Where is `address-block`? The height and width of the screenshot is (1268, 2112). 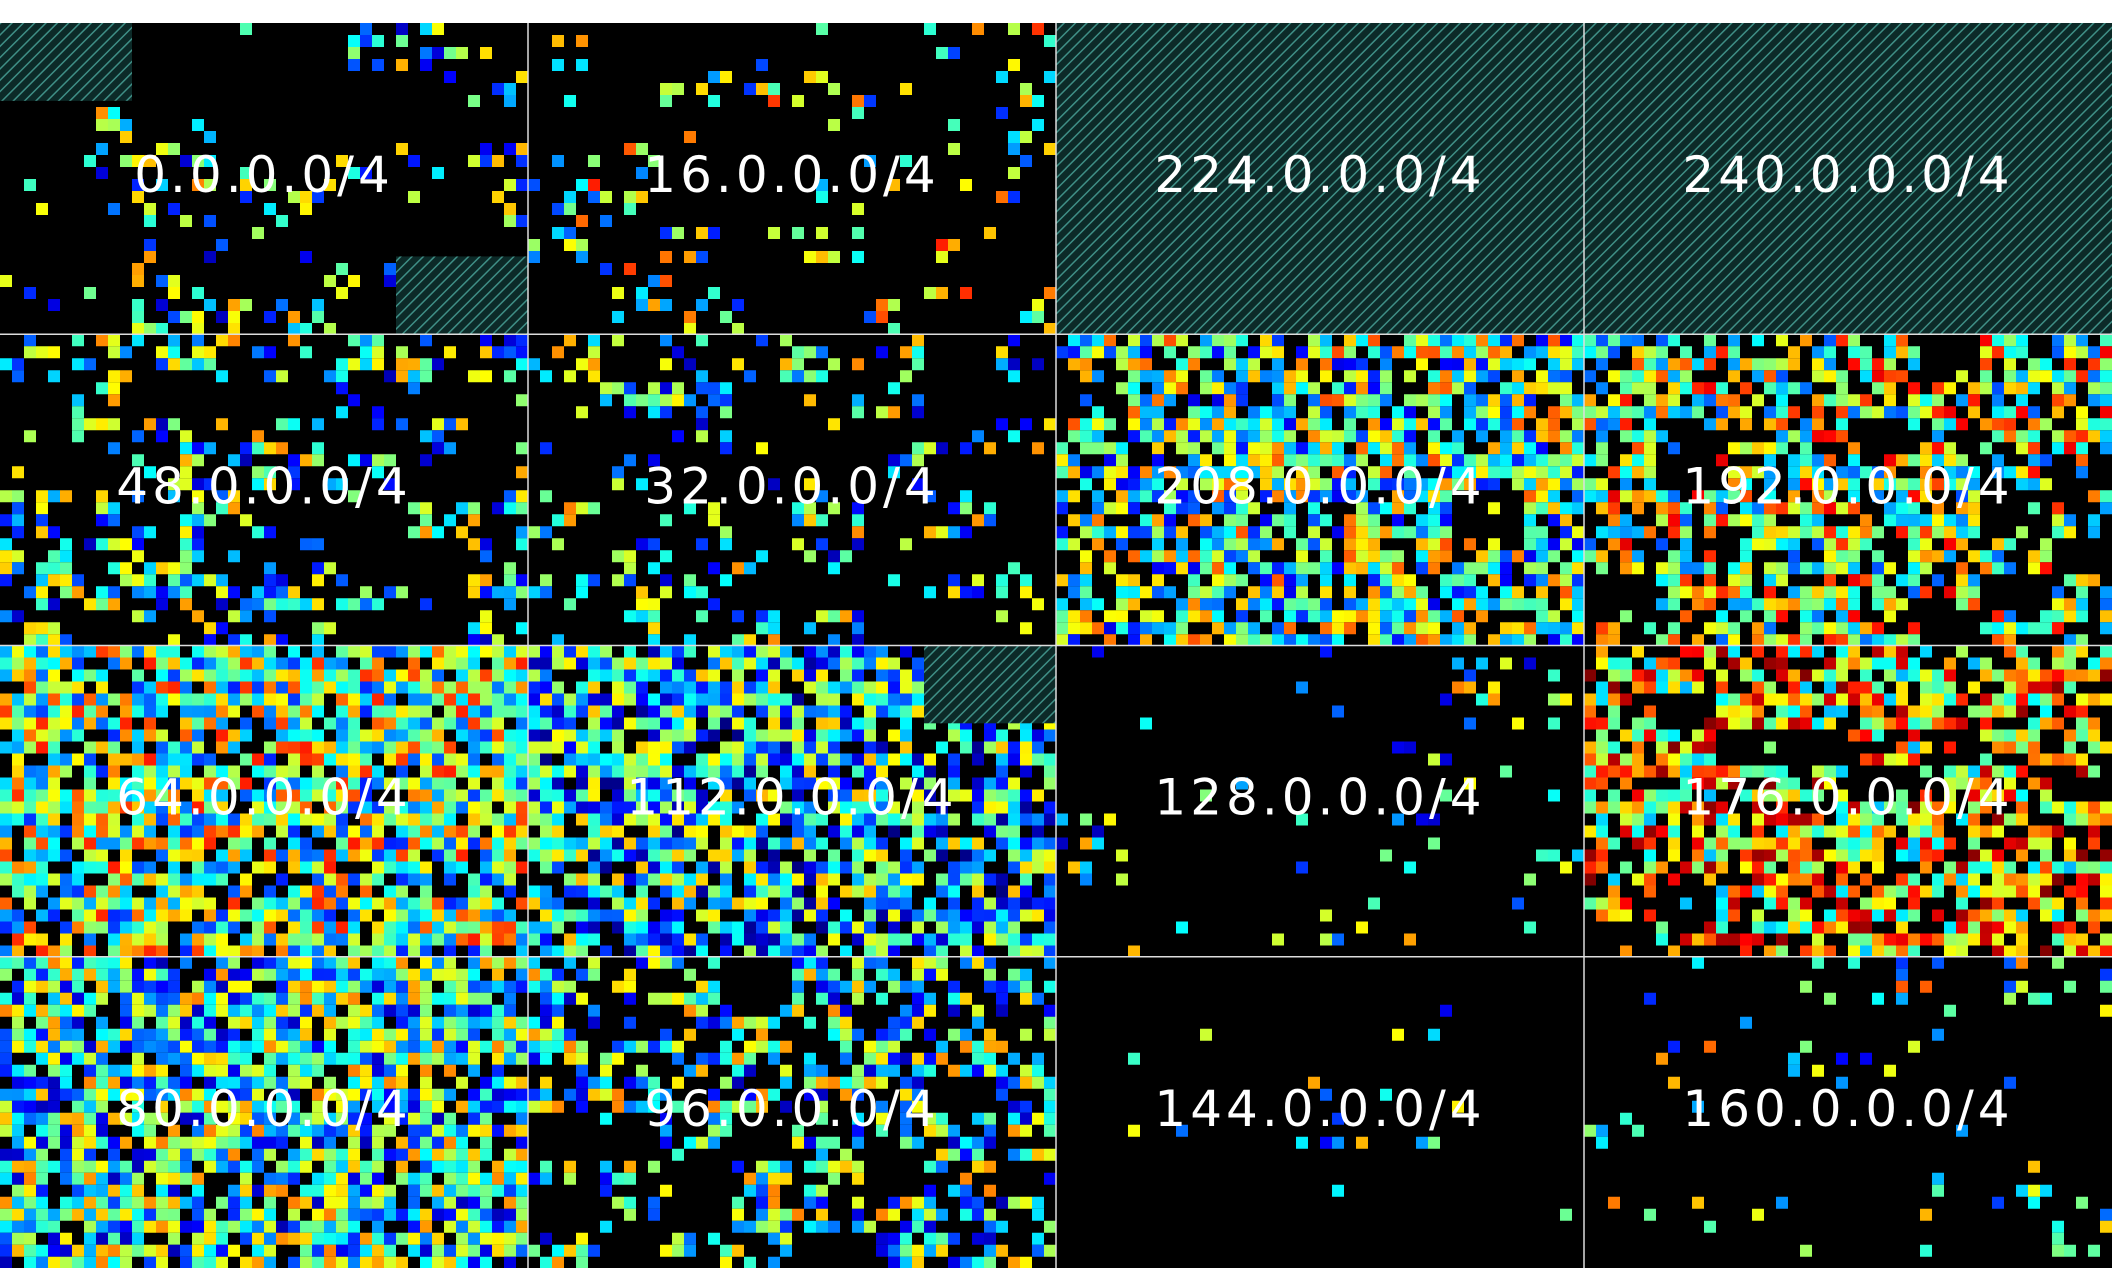 address-block is located at coordinates (264, 801).